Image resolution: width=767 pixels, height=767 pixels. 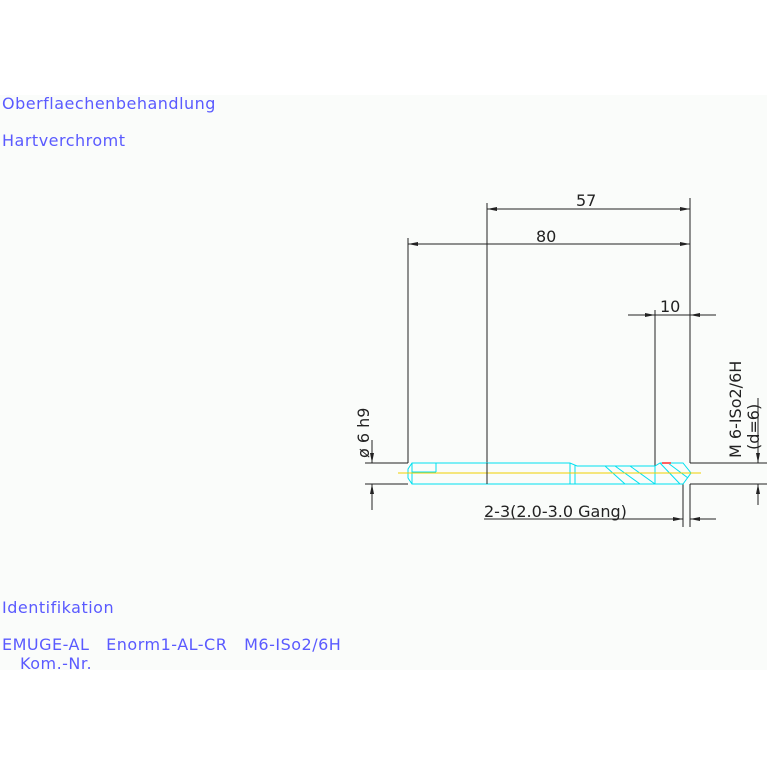 What do you see at coordinates (549, 473) in the screenshot?
I see `tap-tool-outline` at bounding box center [549, 473].